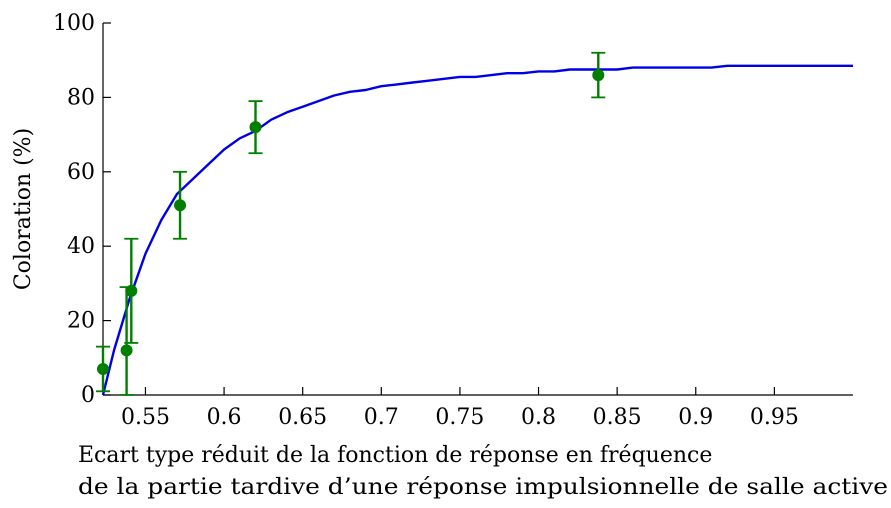  Describe the element at coordinates (88, 395) in the screenshot. I see `y-tick-label: 0` at that location.